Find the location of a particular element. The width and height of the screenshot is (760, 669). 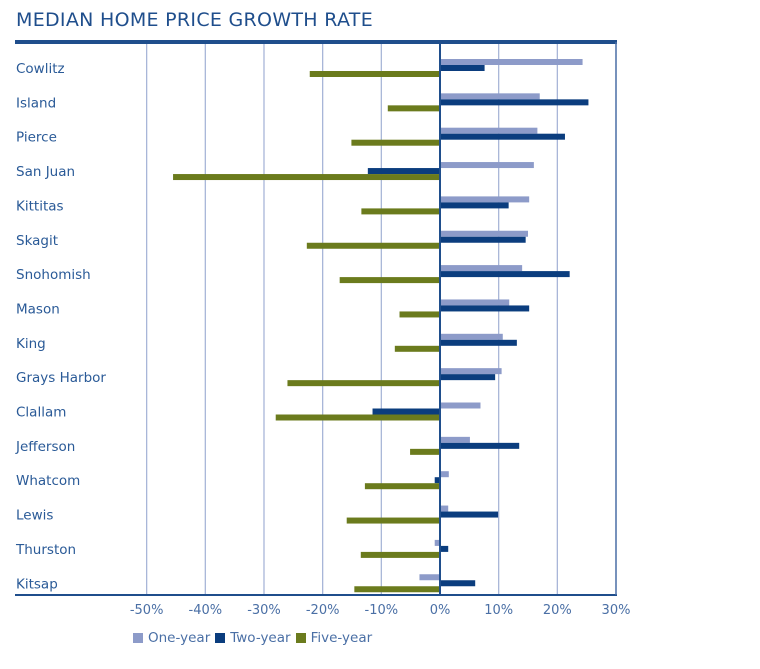

category-label: Thurston is located at coordinates (45, 550).